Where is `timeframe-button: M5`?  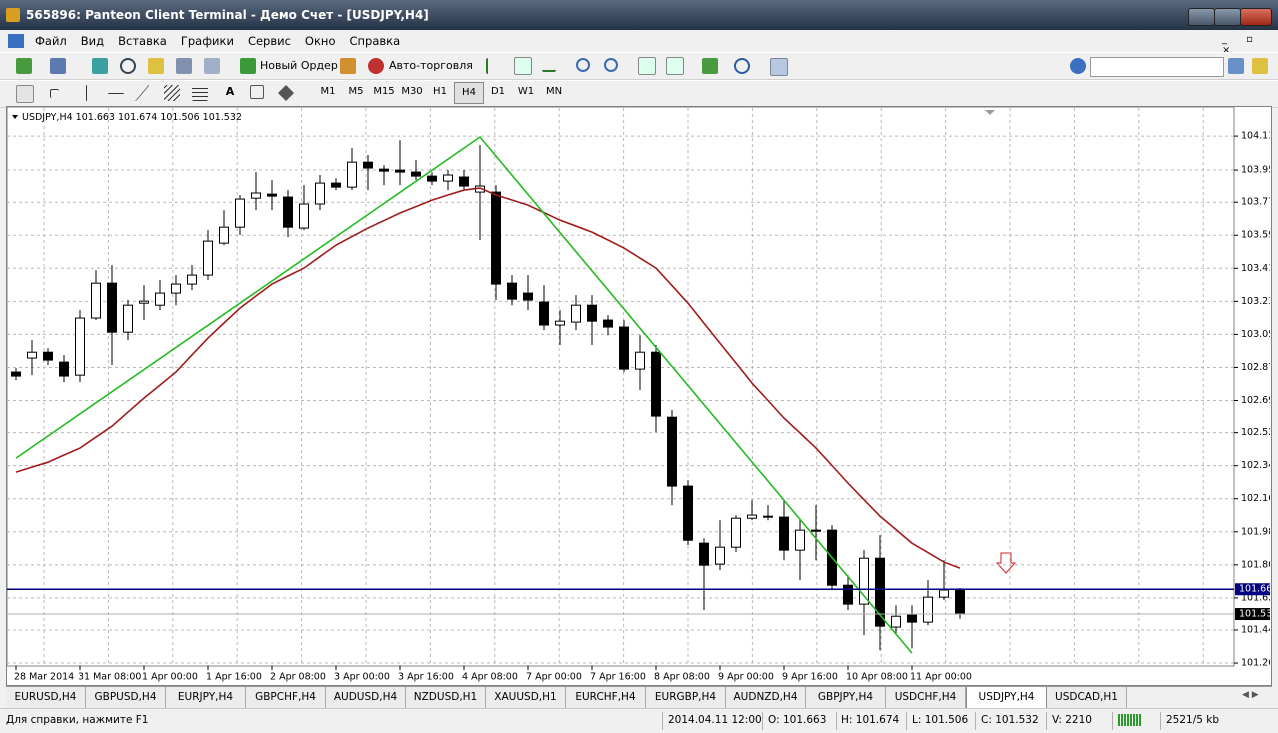 timeframe-button: M5 is located at coordinates (356, 91).